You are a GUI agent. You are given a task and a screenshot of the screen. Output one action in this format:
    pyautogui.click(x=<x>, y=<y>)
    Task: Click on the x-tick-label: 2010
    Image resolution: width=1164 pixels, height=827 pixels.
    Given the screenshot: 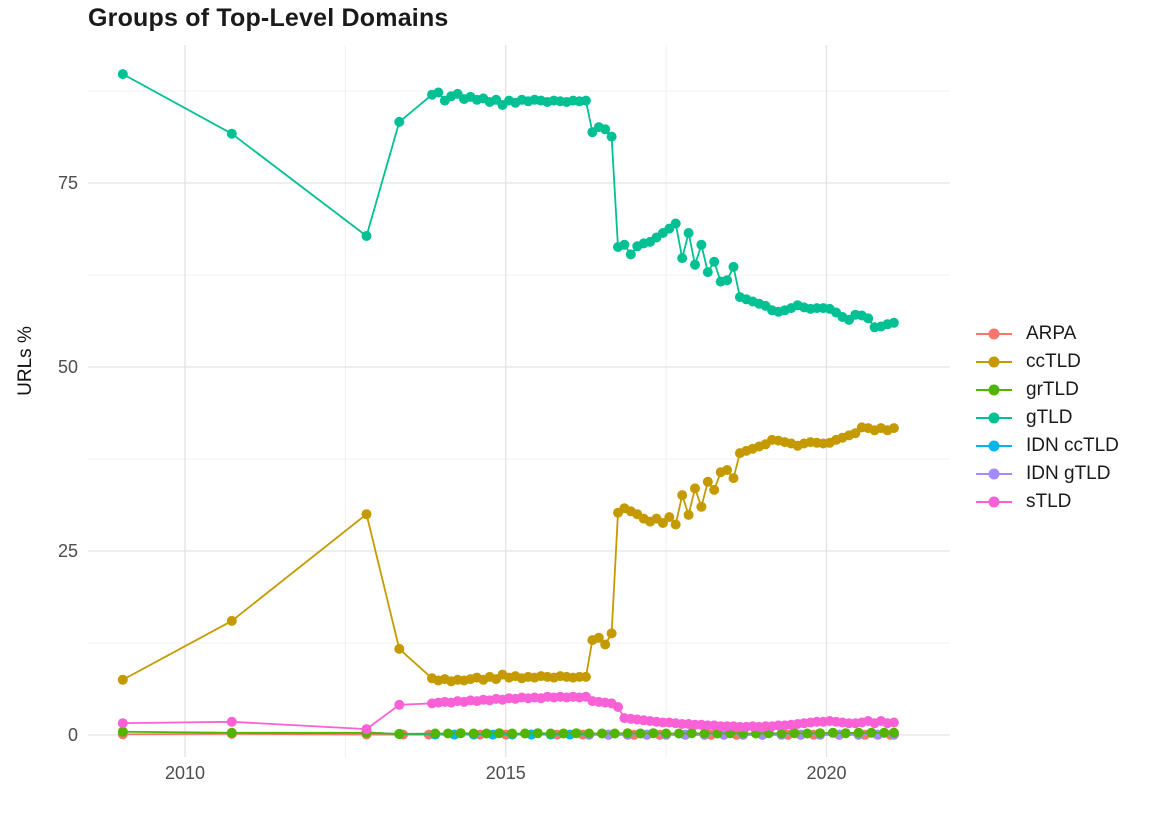 What is the action you would take?
    pyautogui.click(x=185, y=773)
    